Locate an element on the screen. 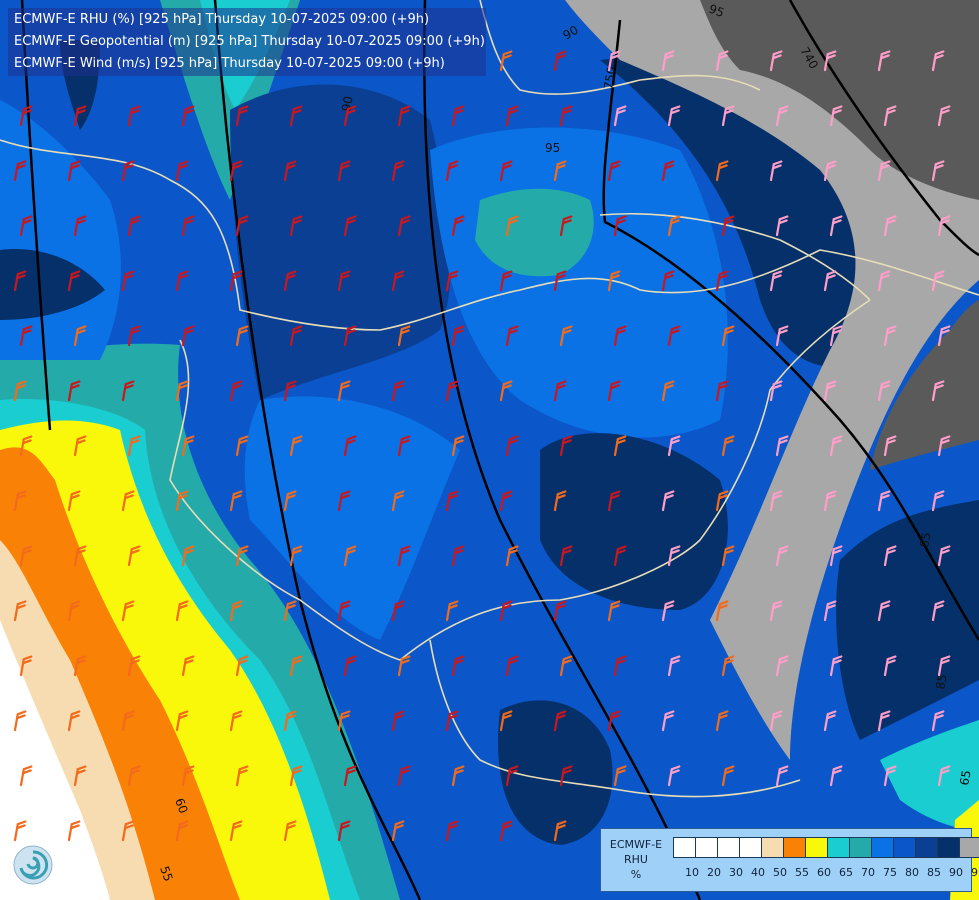 This screenshot has height=900, width=979. legend-tick-label: 50 is located at coordinates (780, 872).